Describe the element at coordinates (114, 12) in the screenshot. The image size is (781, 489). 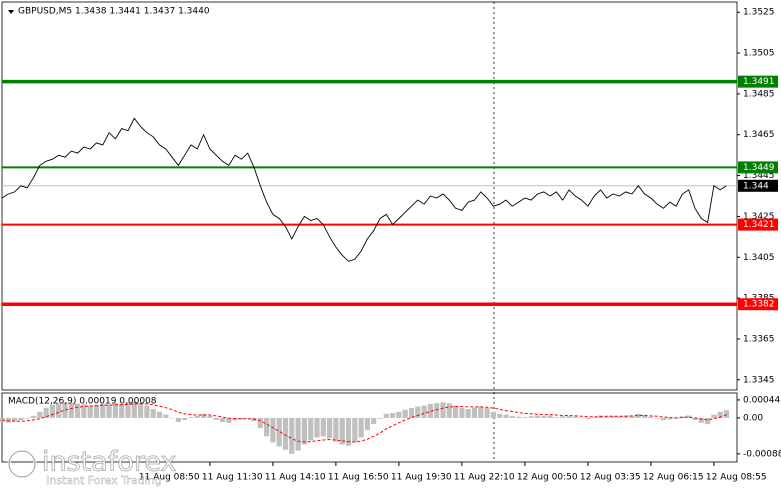
I see `chart-title: GBPUSD,M5 1.3438 1.3441 1.3437 1.3440` at that location.